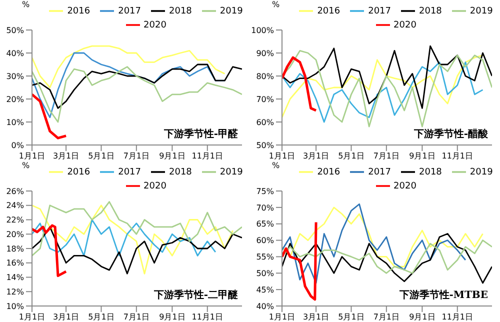  I want to click on y-tick-label: 80%, so click(265, 76).